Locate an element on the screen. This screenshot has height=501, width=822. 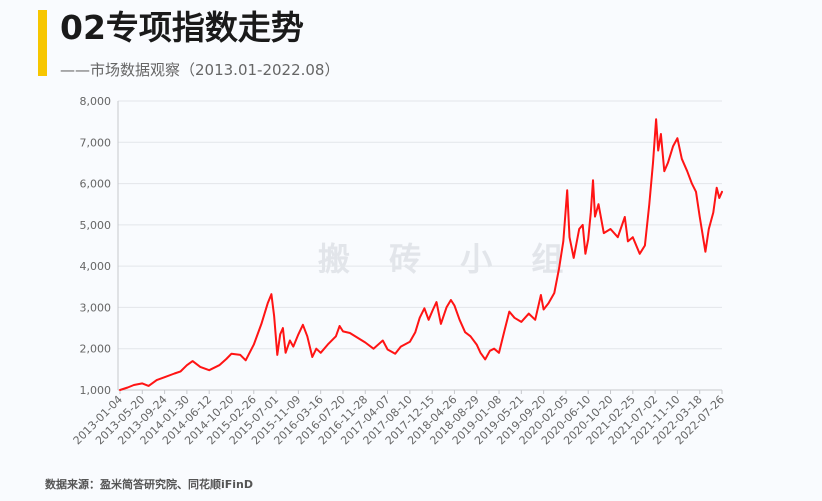
y-tick-label: 3,000 is located at coordinates (96, 307).